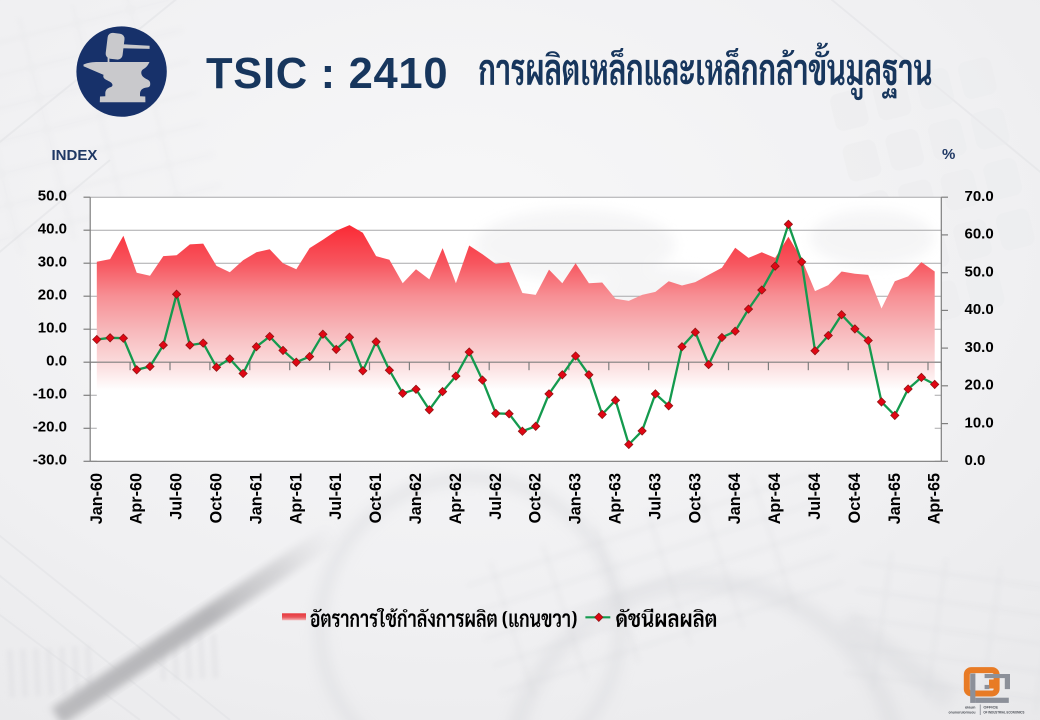  Describe the element at coordinates (855, 498) in the screenshot. I see `svg-text: Oct-64` at that location.